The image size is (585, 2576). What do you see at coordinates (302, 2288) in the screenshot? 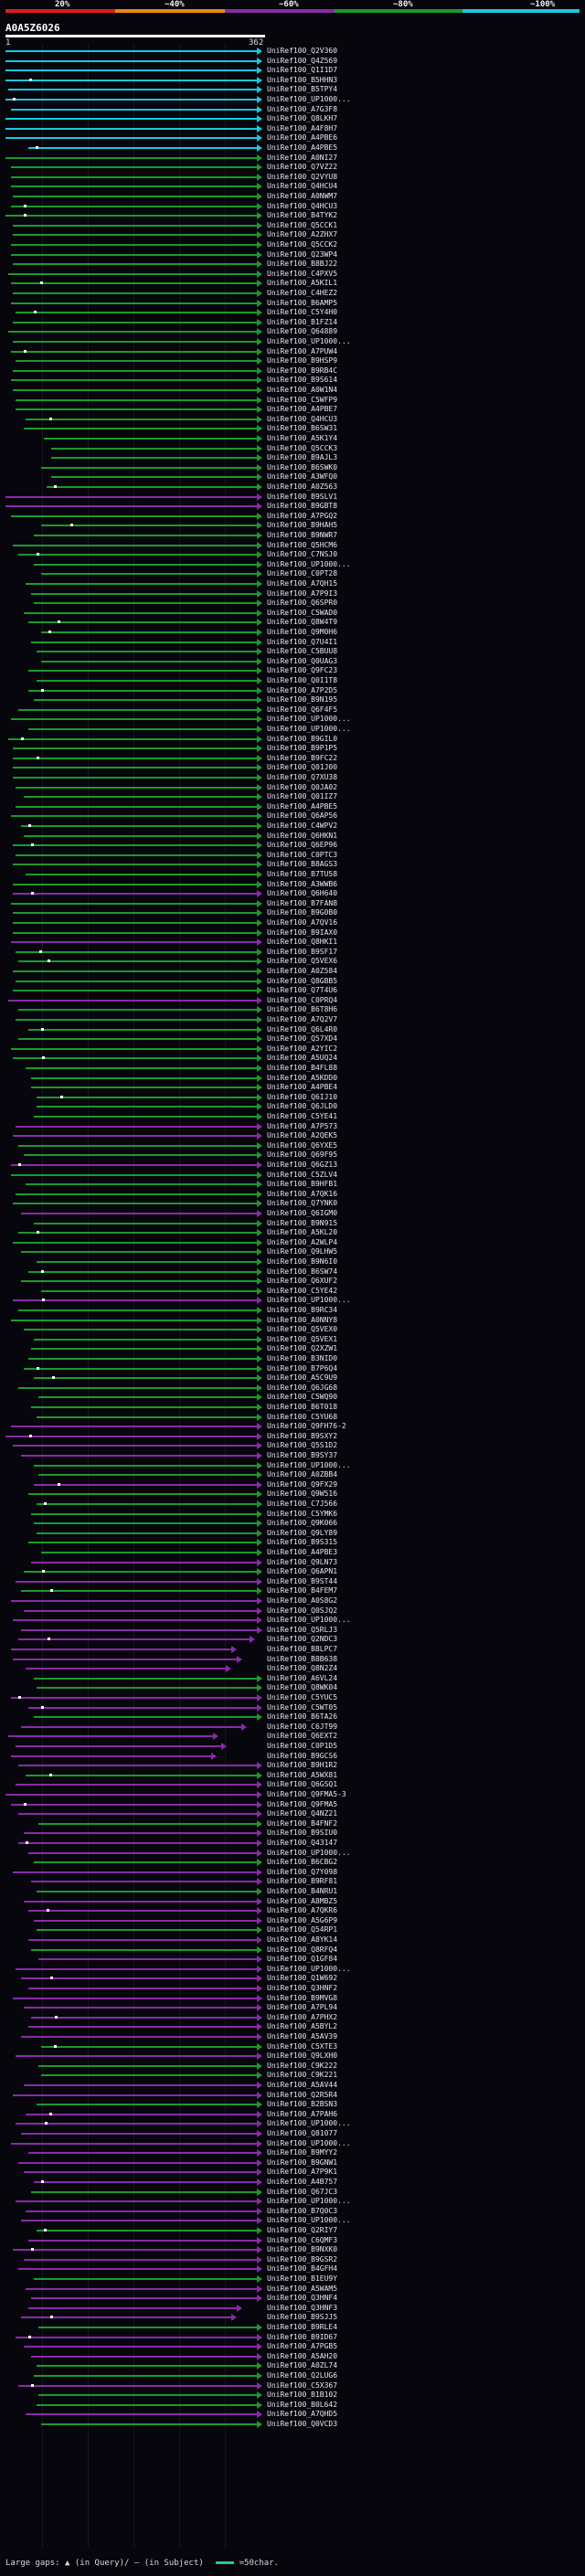
I see `hit-link: UniRef100_A5WAM5` at bounding box center [302, 2288].